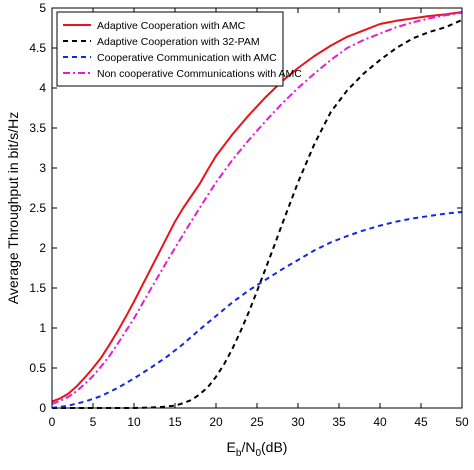 This screenshot has width=474, height=470. Describe the element at coordinates (231, 447) in the screenshot. I see `x-axis-label-main: E` at that location.